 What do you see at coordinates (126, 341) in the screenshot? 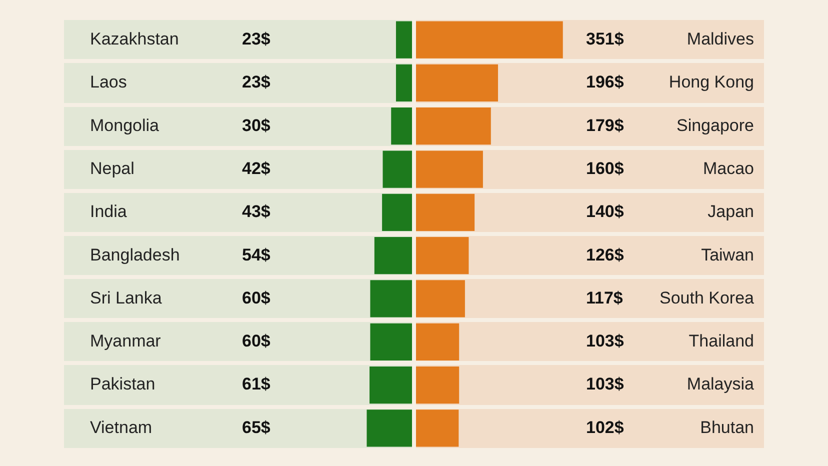
I see `y-tick-label: Myanmar` at bounding box center [126, 341].